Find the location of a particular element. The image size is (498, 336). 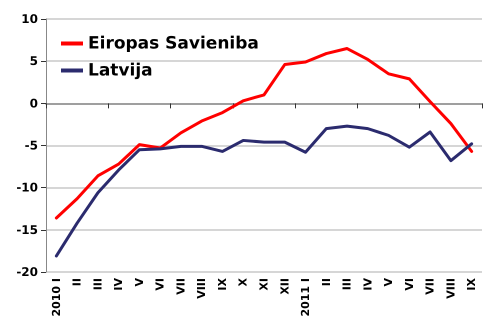

y-tick-label: 0 is located at coordinates (34, 103).